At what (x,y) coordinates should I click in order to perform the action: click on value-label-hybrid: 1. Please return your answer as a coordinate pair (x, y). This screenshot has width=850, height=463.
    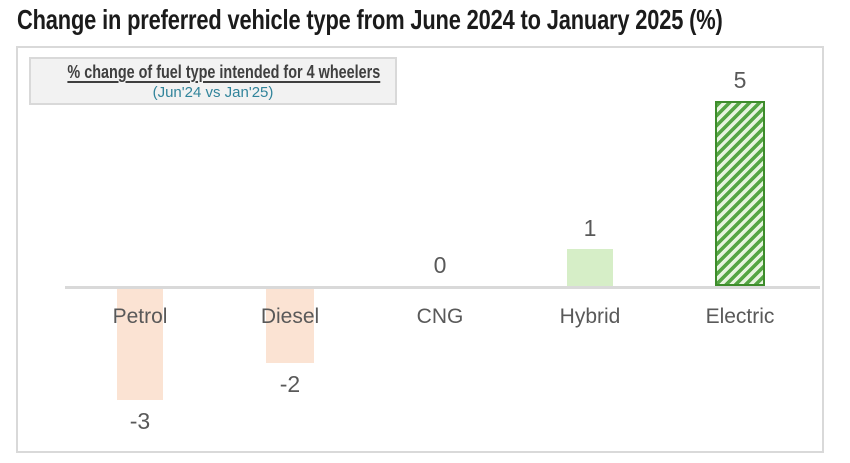
    Looking at the image, I should click on (590, 228).